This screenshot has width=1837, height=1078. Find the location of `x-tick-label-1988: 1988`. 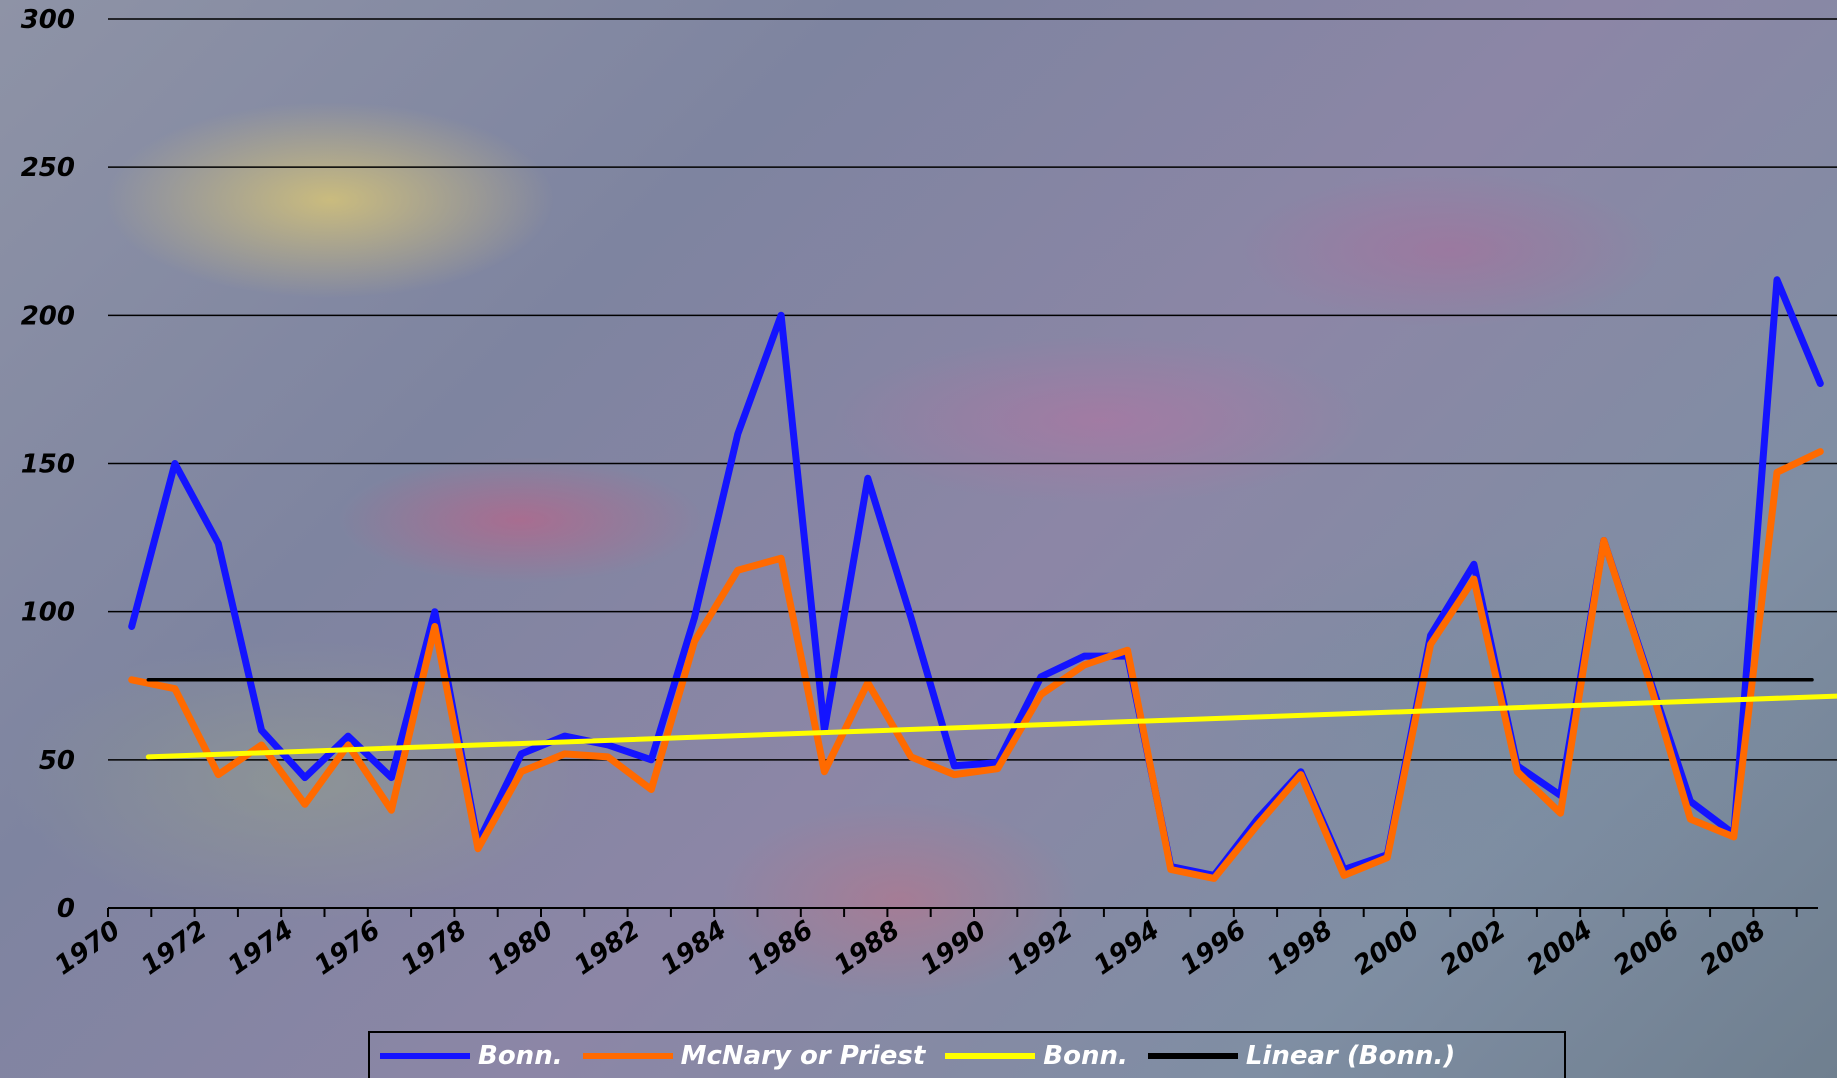

x-tick-label-1988: 1988 is located at coordinates (867, 948).